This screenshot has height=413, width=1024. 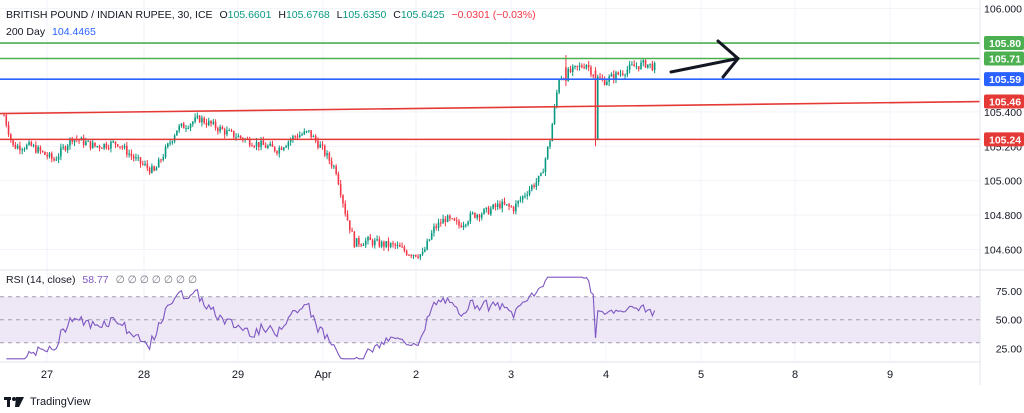 I want to click on time-tick-label: Apr, so click(x=322, y=375).